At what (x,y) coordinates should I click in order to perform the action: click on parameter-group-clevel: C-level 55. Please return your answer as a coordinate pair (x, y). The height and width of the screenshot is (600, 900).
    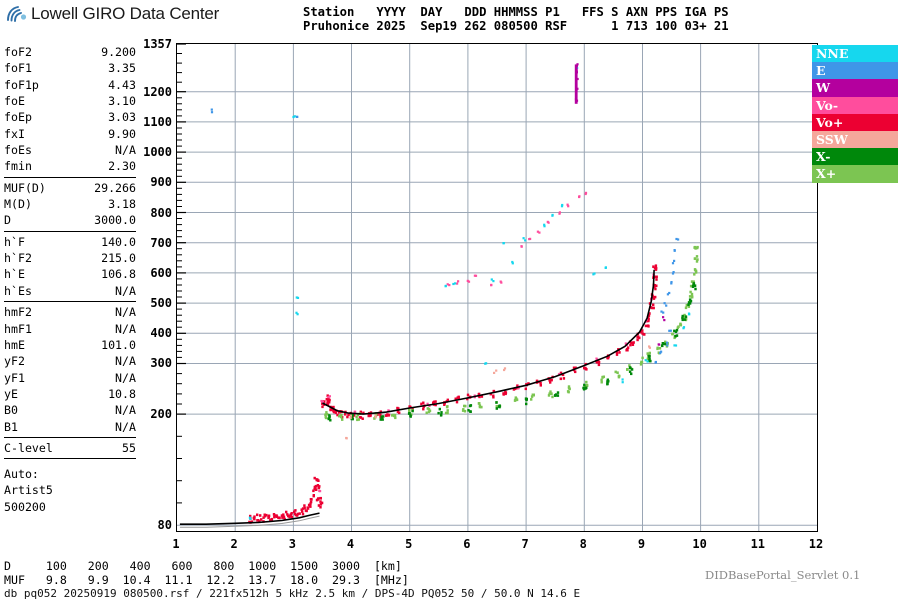
    Looking at the image, I should click on (70, 448).